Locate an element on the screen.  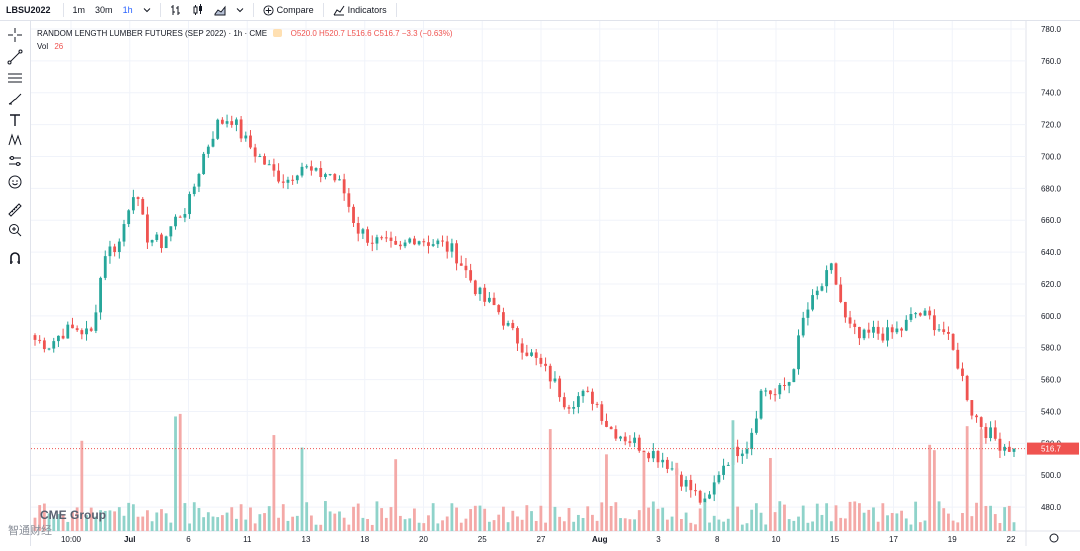
candles-icon is located at coordinates (198, 10).